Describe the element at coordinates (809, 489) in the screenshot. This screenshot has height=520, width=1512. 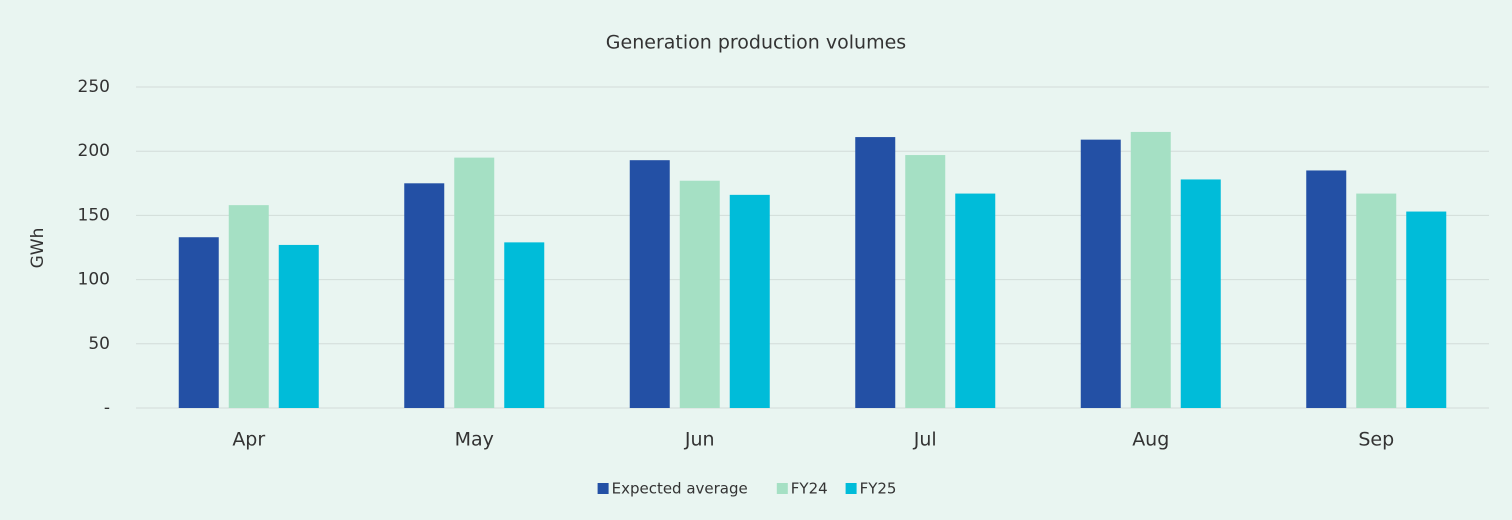
I see `legend-label: FY24` at that location.